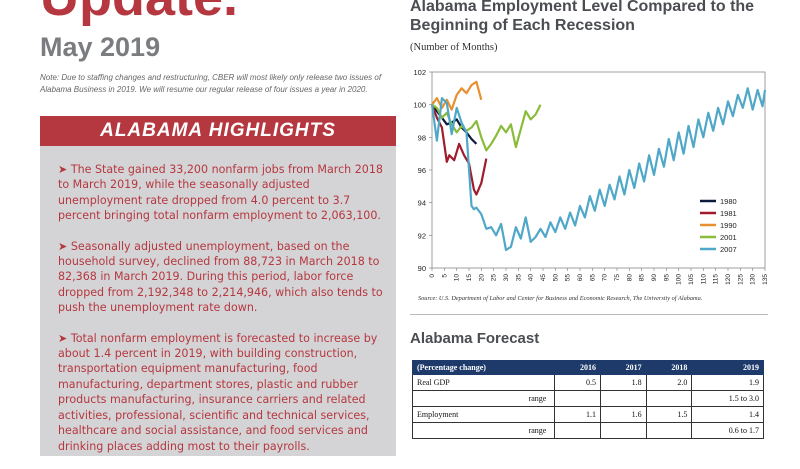  I want to click on series-line-1981, so click(459, 150).